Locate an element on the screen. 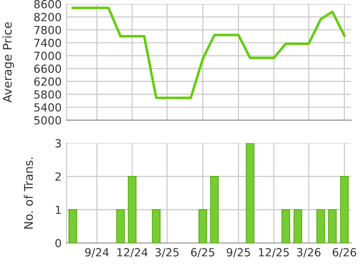 This screenshot has width=360, height=270. y-tick-label: 2 is located at coordinates (58, 176).